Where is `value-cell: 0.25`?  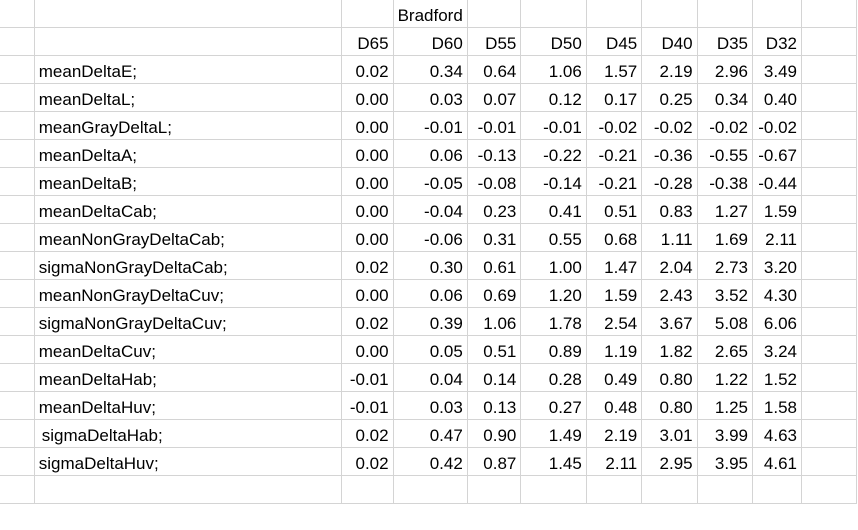
value-cell: 0.25 is located at coordinates (669, 97).